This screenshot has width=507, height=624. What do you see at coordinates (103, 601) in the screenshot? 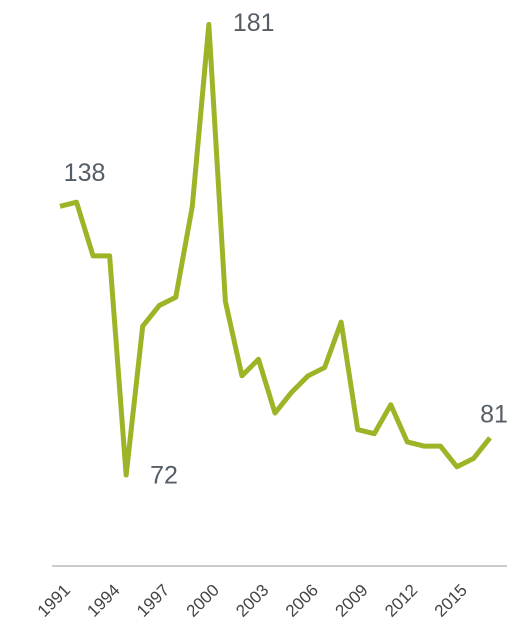
I see `x-tick-label: 1994` at bounding box center [103, 601].